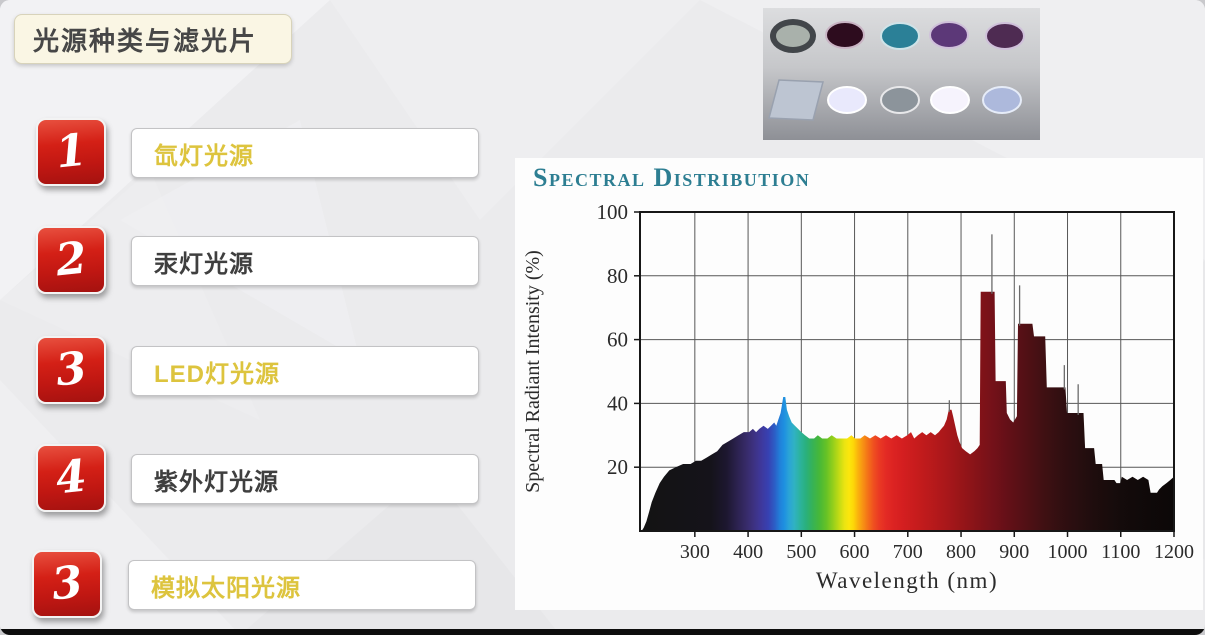  I want to click on bottom-bar, so click(602, 632).